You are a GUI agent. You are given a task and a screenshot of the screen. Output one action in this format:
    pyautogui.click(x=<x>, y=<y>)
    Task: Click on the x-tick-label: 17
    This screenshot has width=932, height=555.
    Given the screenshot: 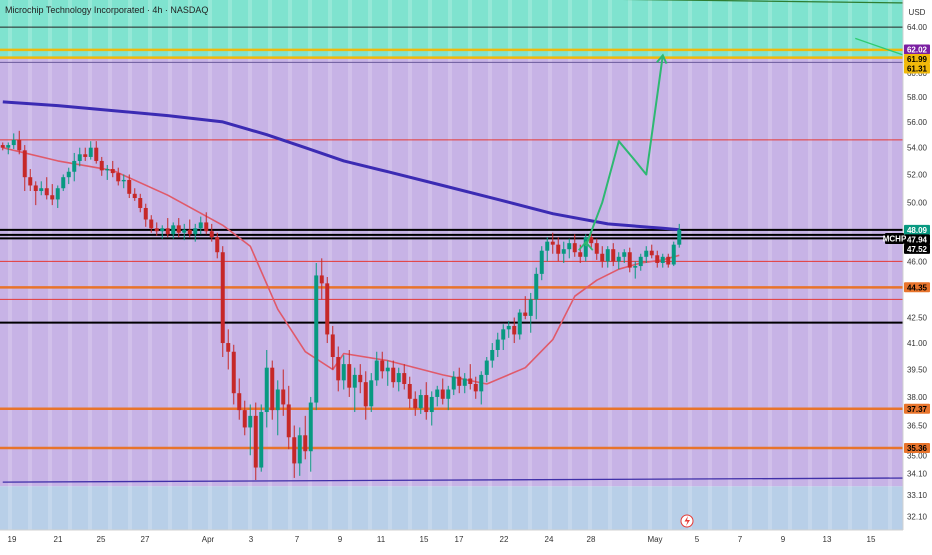 What is the action you would take?
    pyautogui.click(x=459, y=539)
    